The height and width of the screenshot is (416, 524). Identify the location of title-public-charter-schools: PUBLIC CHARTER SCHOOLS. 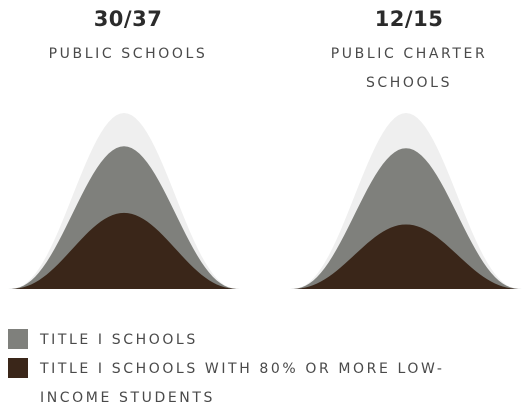
(409, 68).